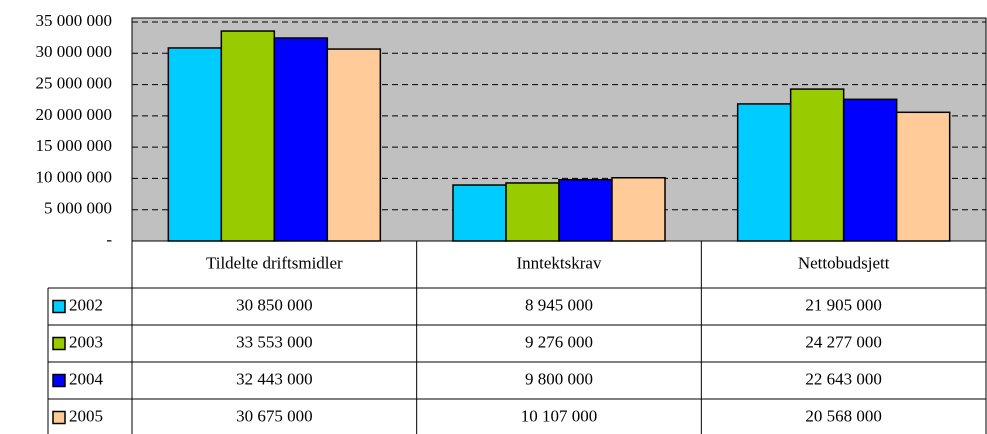 The height and width of the screenshot is (434, 987). Describe the element at coordinates (86, 304) in the screenshot. I see `legend-label: 2002` at that location.